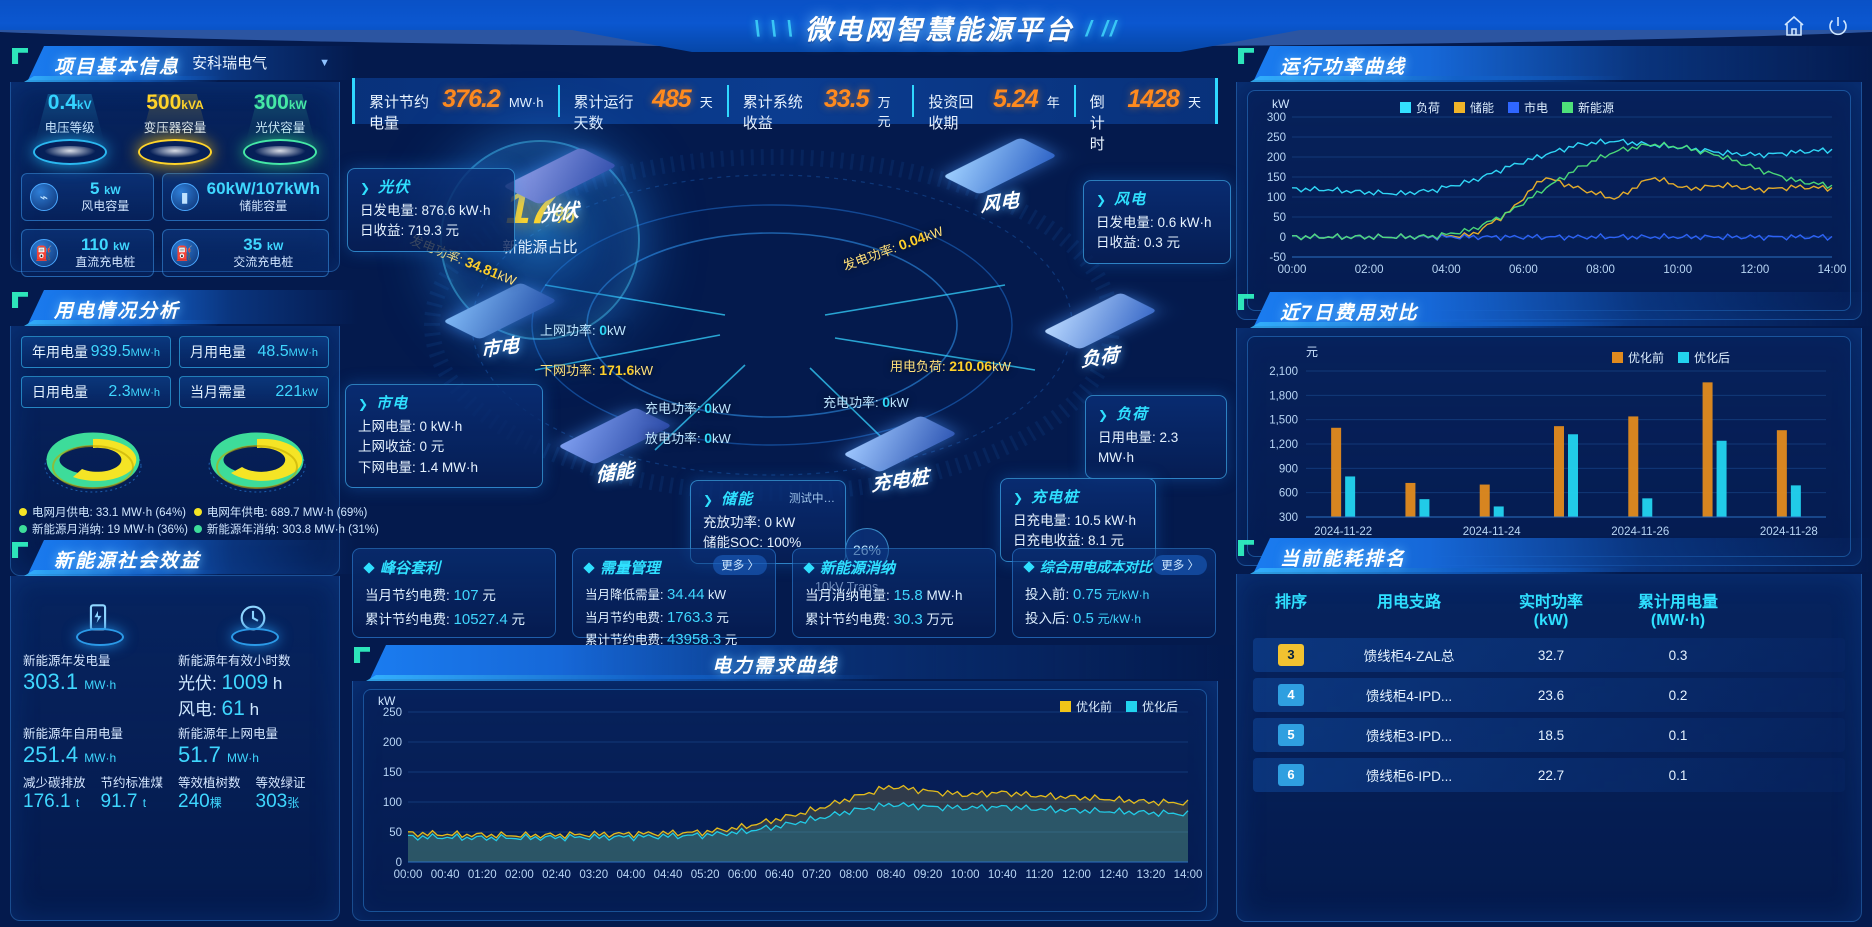  Describe the element at coordinates (482, 875) in the screenshot. I see `svg-text: 01:20` at that location.